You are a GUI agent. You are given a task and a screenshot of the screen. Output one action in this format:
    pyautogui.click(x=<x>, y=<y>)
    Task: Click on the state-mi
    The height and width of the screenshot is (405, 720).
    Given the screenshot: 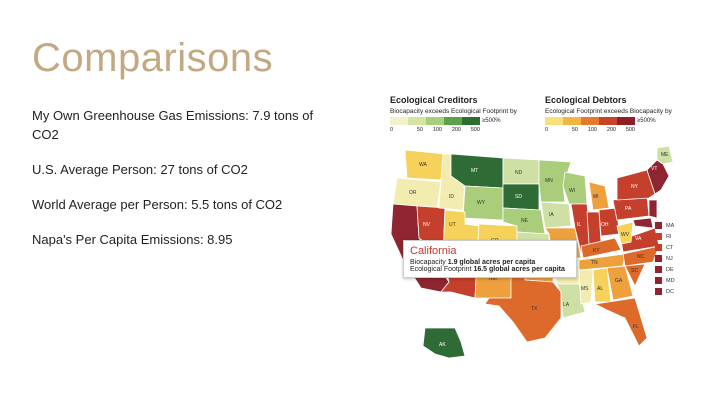 What is the action you would take?
    pyautogui.click(x=599, y=196)
    